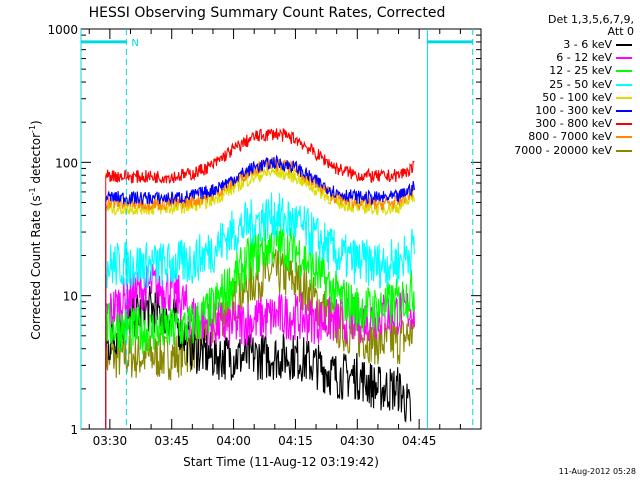  I want to click on legend-header-line-2: Att 0, so click(620, 31).